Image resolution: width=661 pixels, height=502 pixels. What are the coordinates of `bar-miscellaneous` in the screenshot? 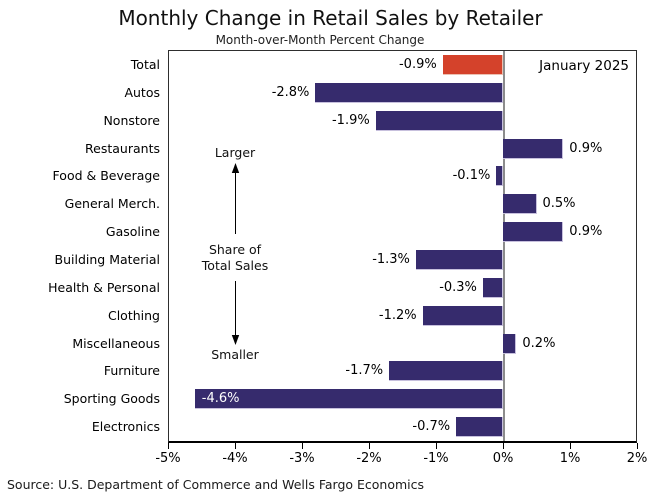 It's located at (510, 343).